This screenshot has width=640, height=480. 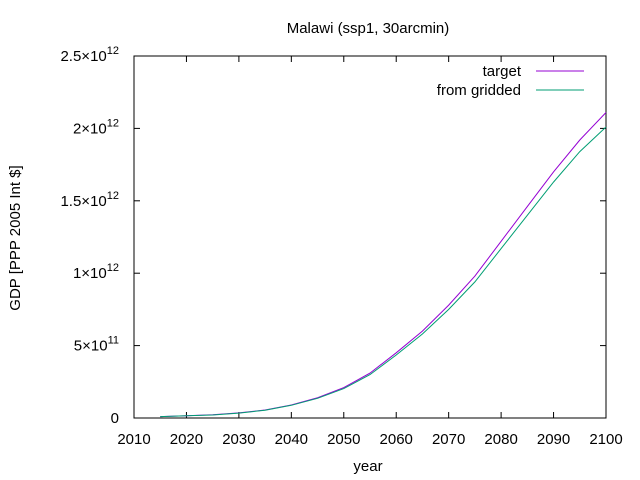 I want to click on x-tick-label: 2080, so click(x=500, y=439).